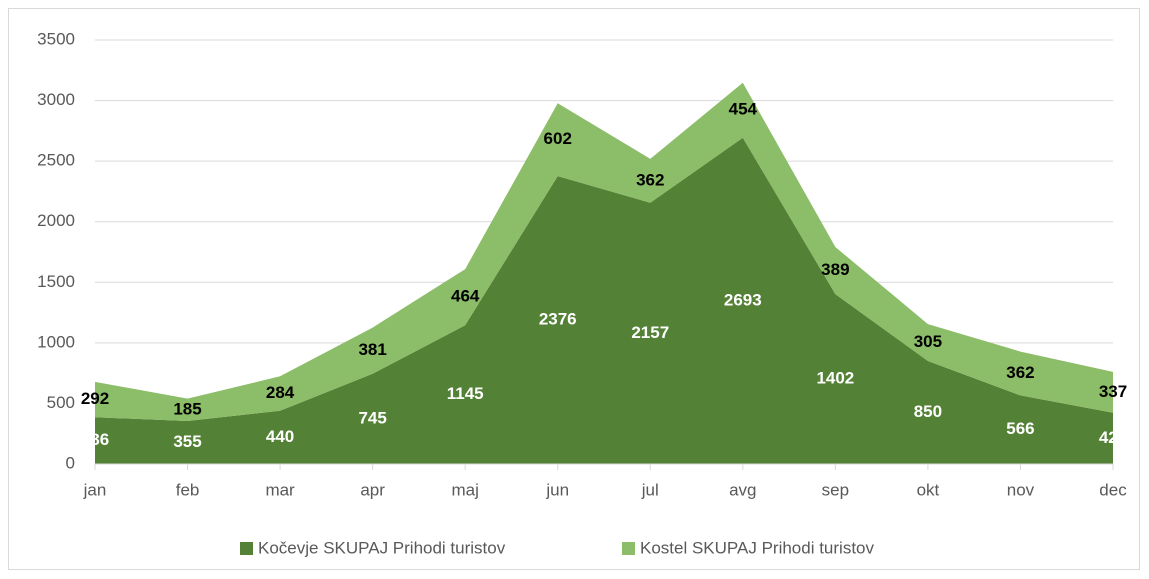 Image resolution: width=1149 pixels, height=579 pixels. Describe the element at coordinates (1113, 391) in the screenshot. I see `data-label: 337` at that location.